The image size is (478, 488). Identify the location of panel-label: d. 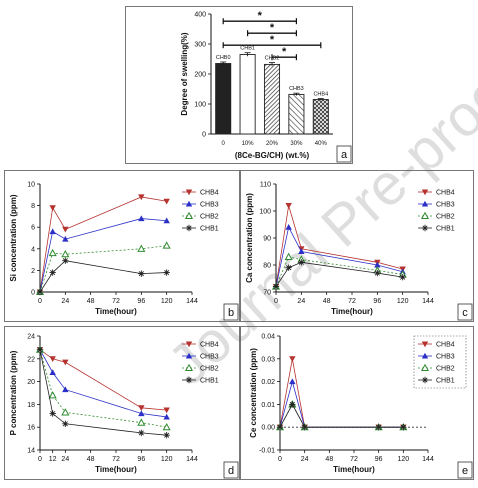
(231, 471).